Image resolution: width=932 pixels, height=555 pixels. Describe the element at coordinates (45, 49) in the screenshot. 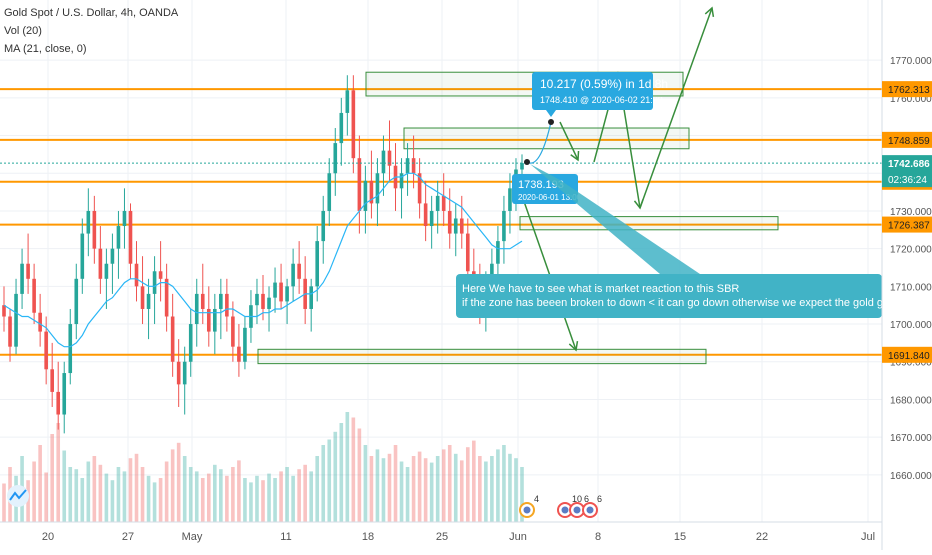

I see `ma-indicator-label: MA (21, close, 0)` at that location.